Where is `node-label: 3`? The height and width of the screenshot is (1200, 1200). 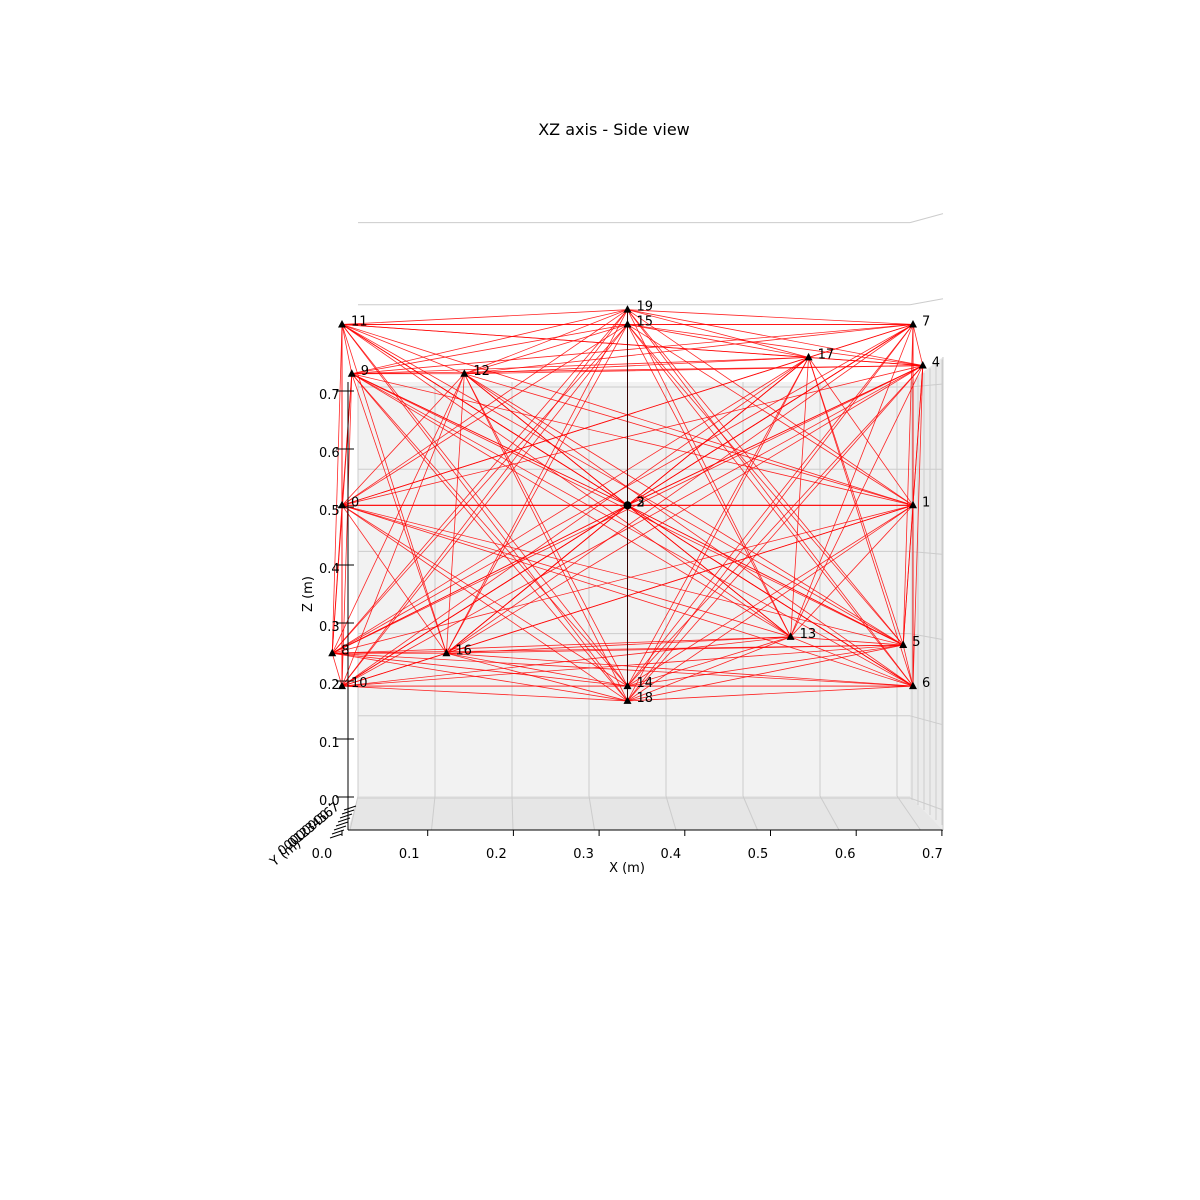
node-label: 3 is located at coordinates (640, 502).